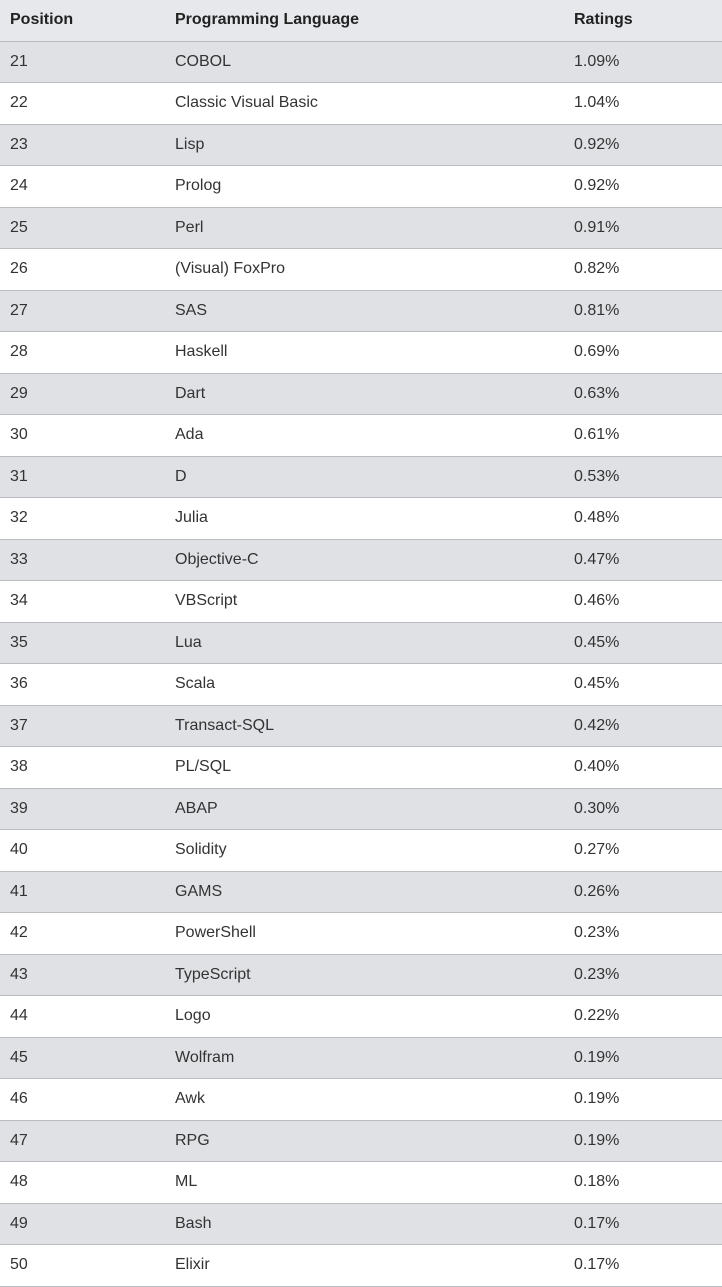 The width and height of the screenshot is (722, 1287). Describe the element at coordinates (648, 809) in the screenshot. I see `rating-cell: 0.30%` at that location.